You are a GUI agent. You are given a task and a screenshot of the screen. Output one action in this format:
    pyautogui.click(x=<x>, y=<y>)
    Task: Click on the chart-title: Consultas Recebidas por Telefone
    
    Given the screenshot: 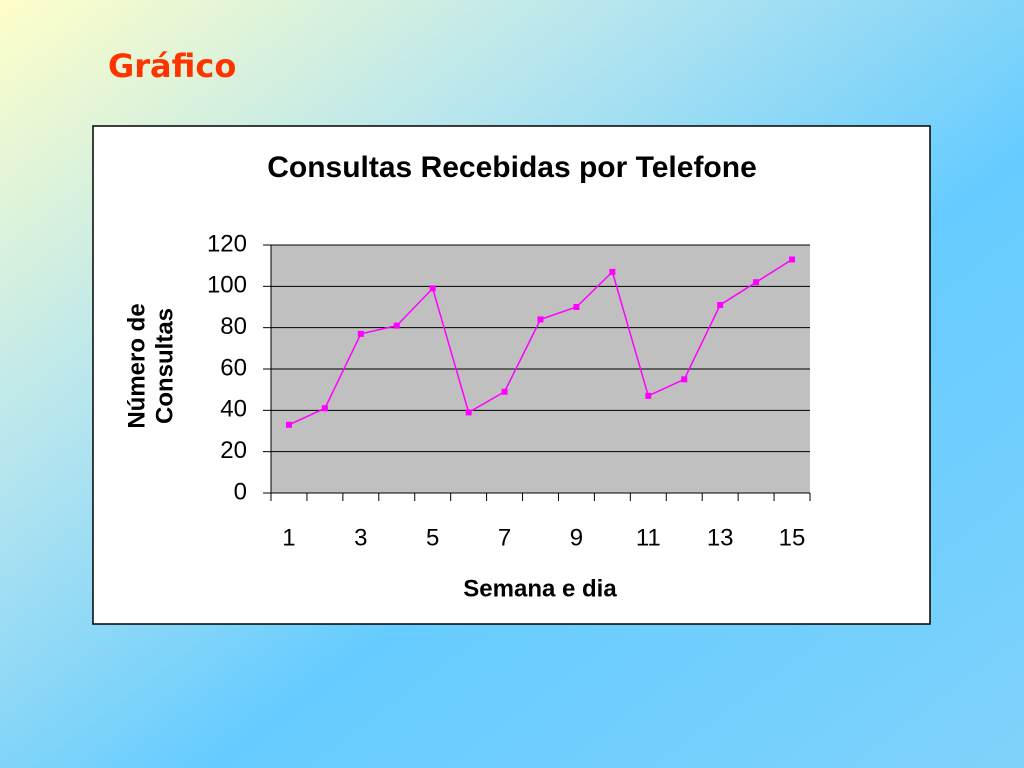 What is the action you would take?
    pyautogui.click(x=512, y=167)
    